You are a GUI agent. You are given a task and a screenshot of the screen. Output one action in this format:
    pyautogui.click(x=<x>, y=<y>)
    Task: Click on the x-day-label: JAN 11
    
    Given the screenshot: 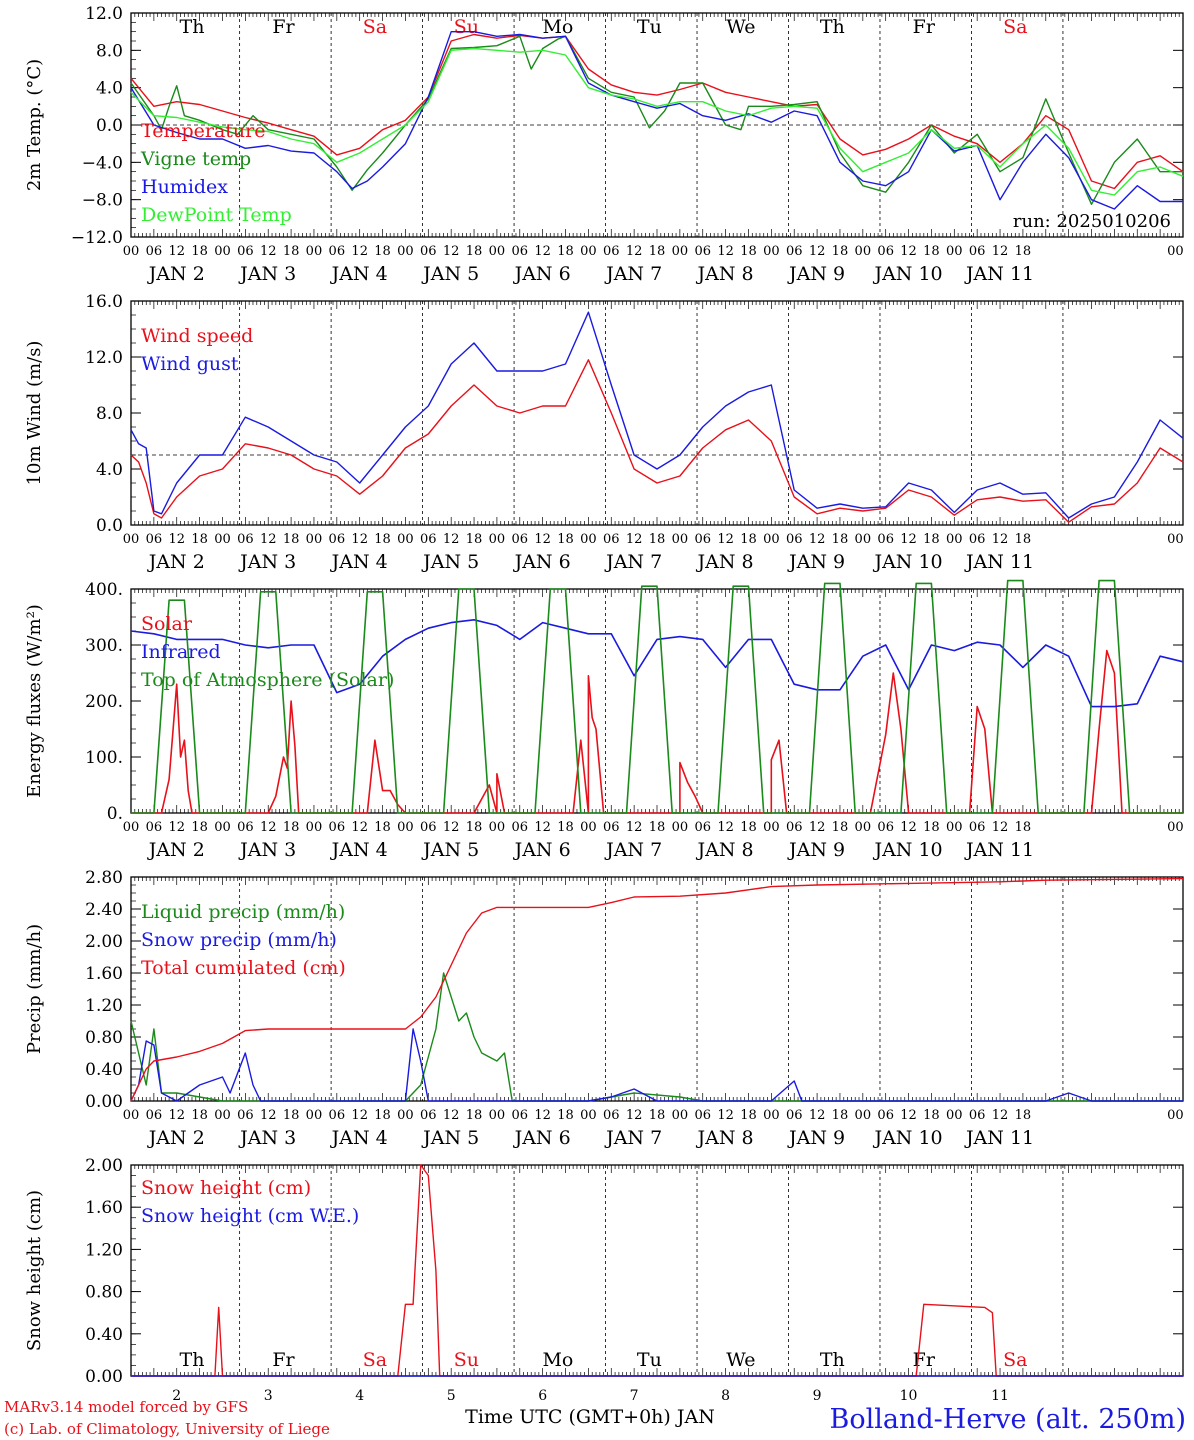 What is the action you would take?
    pyautogui.click(x=999, y=850)
    